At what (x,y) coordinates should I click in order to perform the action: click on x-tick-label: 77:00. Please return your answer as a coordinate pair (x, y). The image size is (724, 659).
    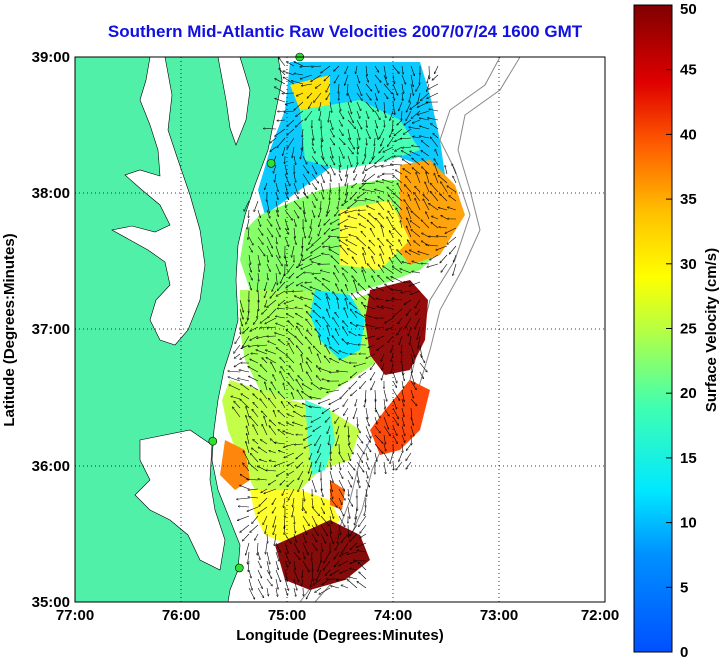
    Looking at the image, I should click on (75, 615).